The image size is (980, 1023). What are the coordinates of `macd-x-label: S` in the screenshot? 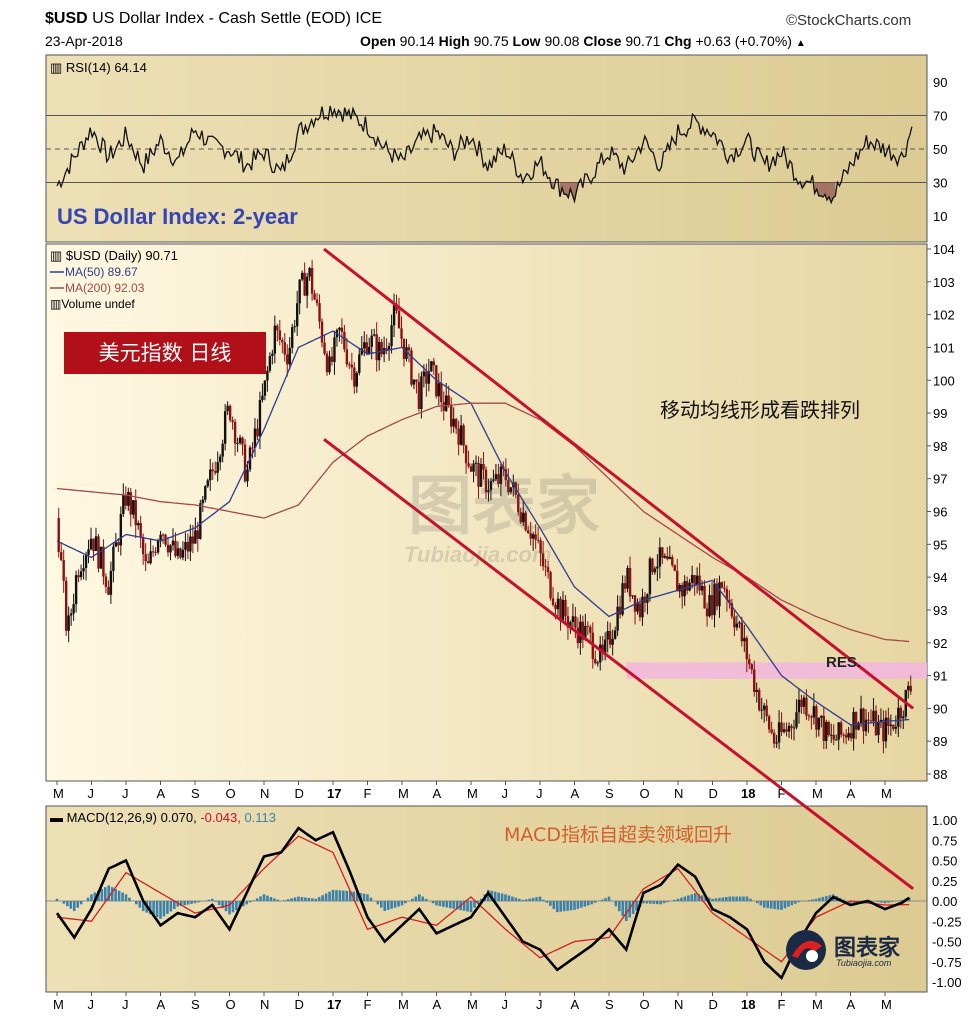 It's located at (195, 1004).